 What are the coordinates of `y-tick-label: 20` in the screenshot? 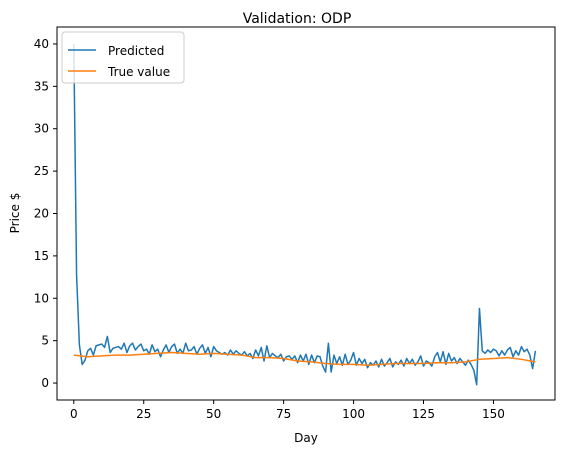 It's located at (41, 214).